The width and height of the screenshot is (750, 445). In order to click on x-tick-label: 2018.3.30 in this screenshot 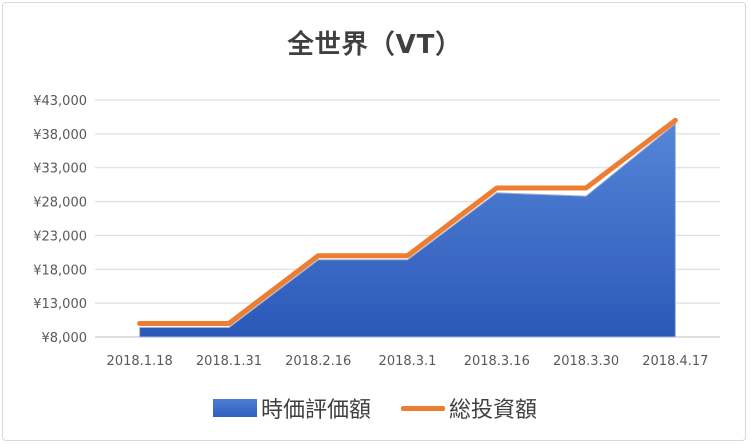, I will do `click(586, 361)`.